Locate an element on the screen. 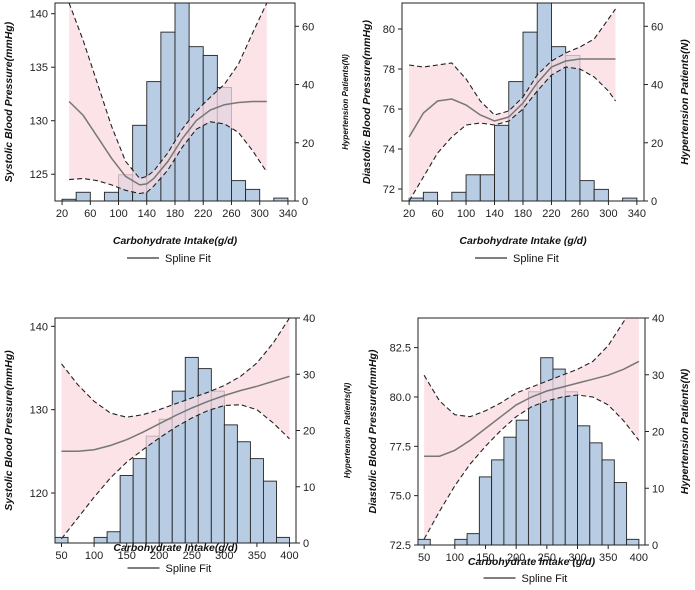  confidence-band is located at coordinates (168, 98).